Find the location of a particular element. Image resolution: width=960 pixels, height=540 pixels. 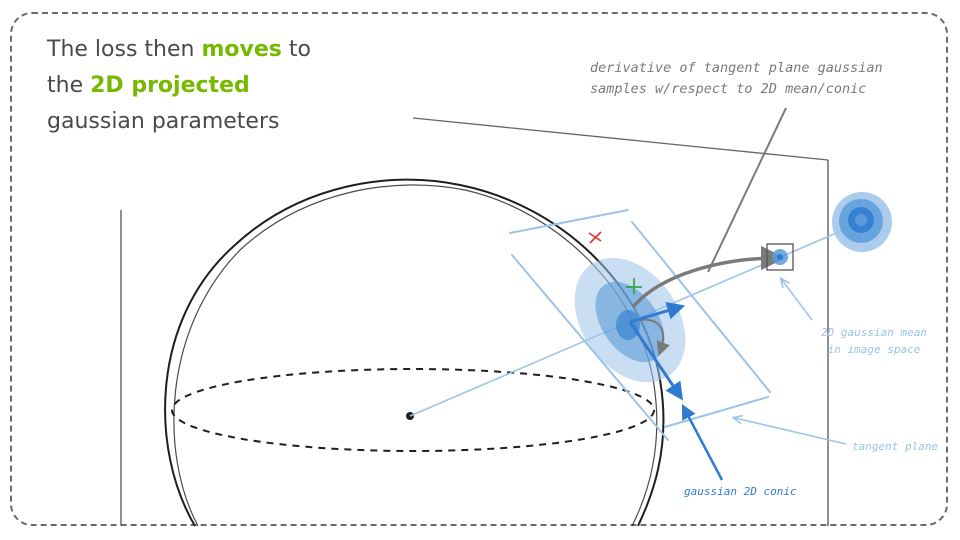

image-space-mean-box is located at coordinates (780, 257).